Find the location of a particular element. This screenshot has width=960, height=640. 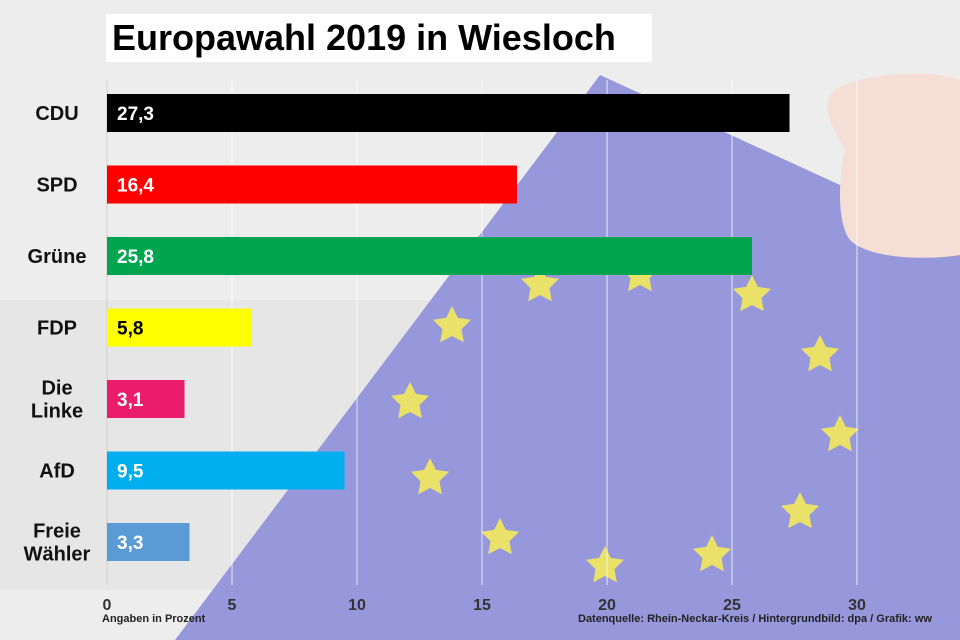

category-label: AfD is located at coordinates (57, 472).